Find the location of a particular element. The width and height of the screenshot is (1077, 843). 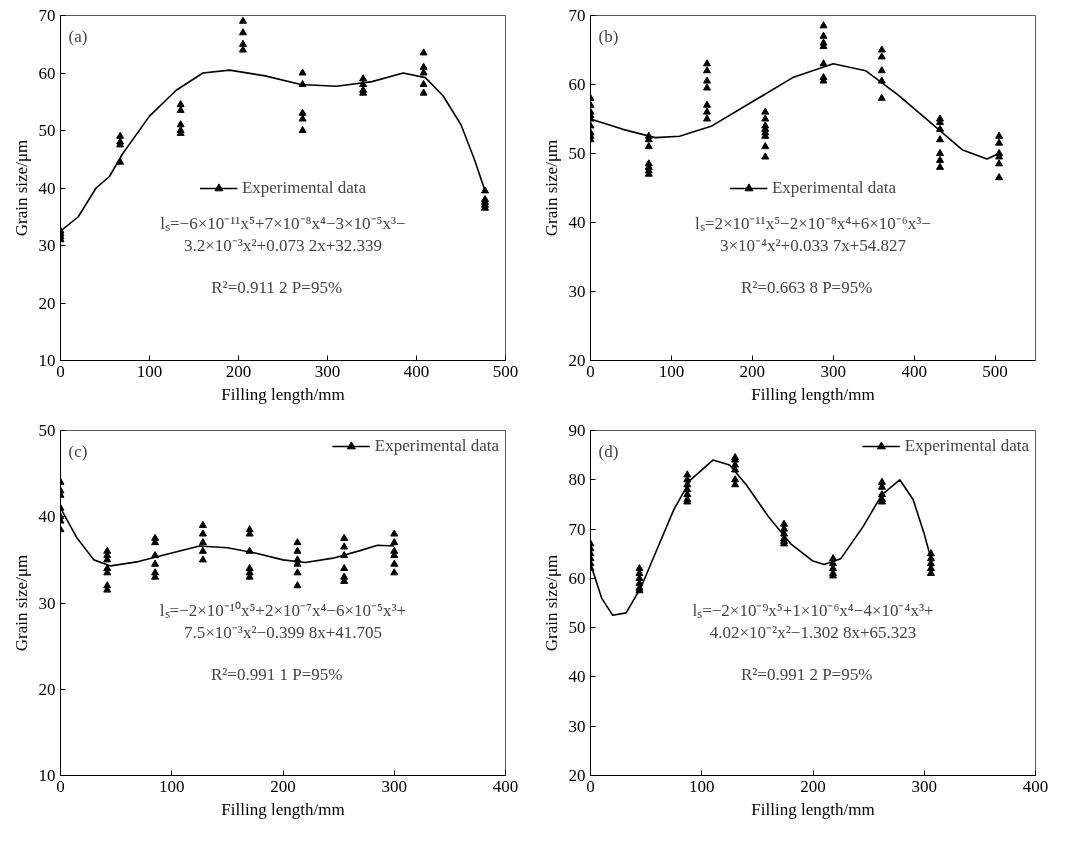

annotation: 4.02×10⁻²x²−1.302 8x+65.323 is located at coordinates (813, 633).